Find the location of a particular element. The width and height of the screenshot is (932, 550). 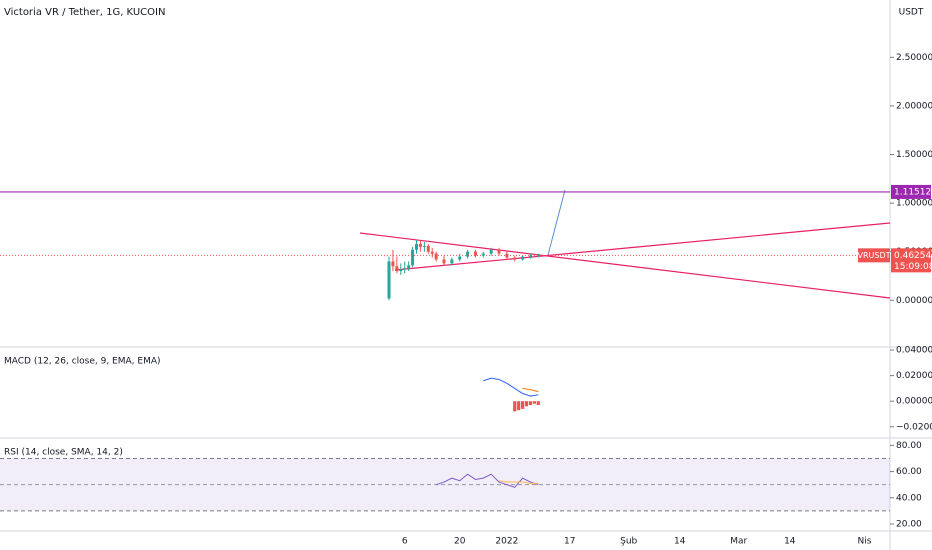

x-tick-label: 17 is located at coordinates (569, 542).